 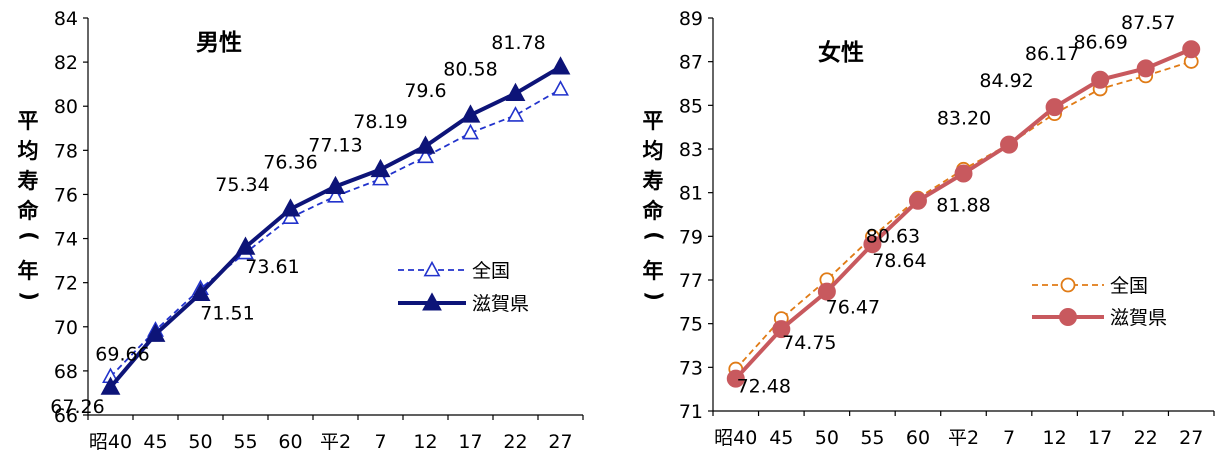 What do you see at coordinates (66, 19) in the screenshot?
I see `male-y-tick-label: 84` at bounding box center [66, 19].